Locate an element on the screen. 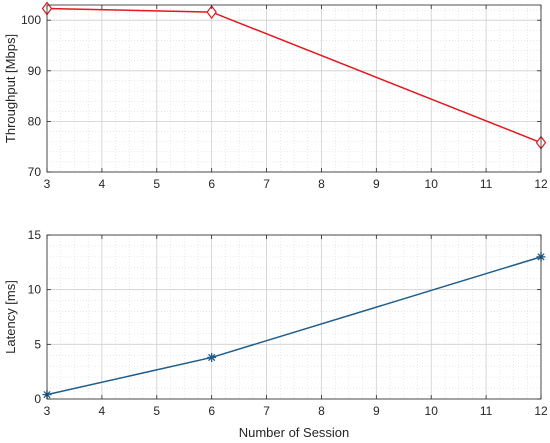 The height and width of the screenshot is (443, 550). throughput-data-point is located at coordinates (211, 12).